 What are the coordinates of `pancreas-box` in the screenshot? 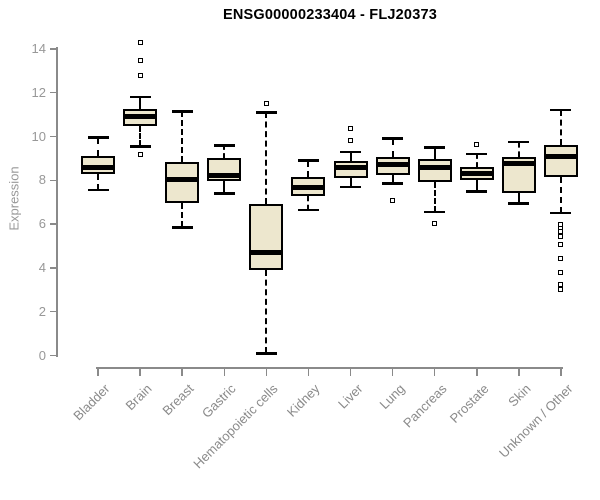 It's located at (434, 171).